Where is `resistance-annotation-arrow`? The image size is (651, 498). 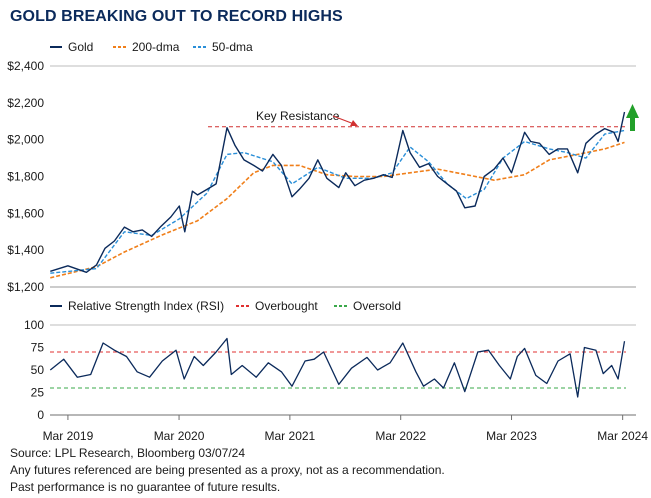
resistance-annotation-arrow is located at coordinates (343, 120).